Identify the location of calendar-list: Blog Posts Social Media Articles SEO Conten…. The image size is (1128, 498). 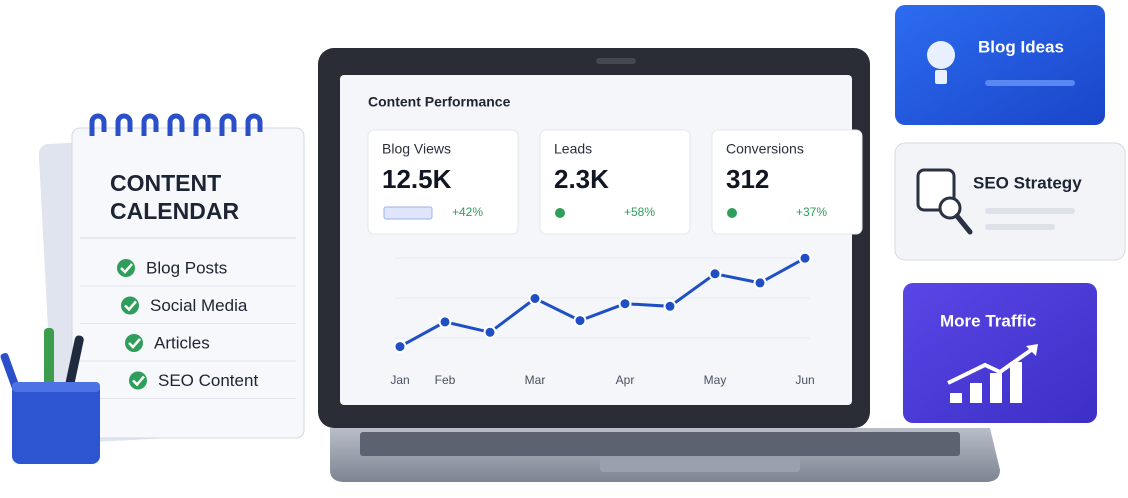
(188, 328).